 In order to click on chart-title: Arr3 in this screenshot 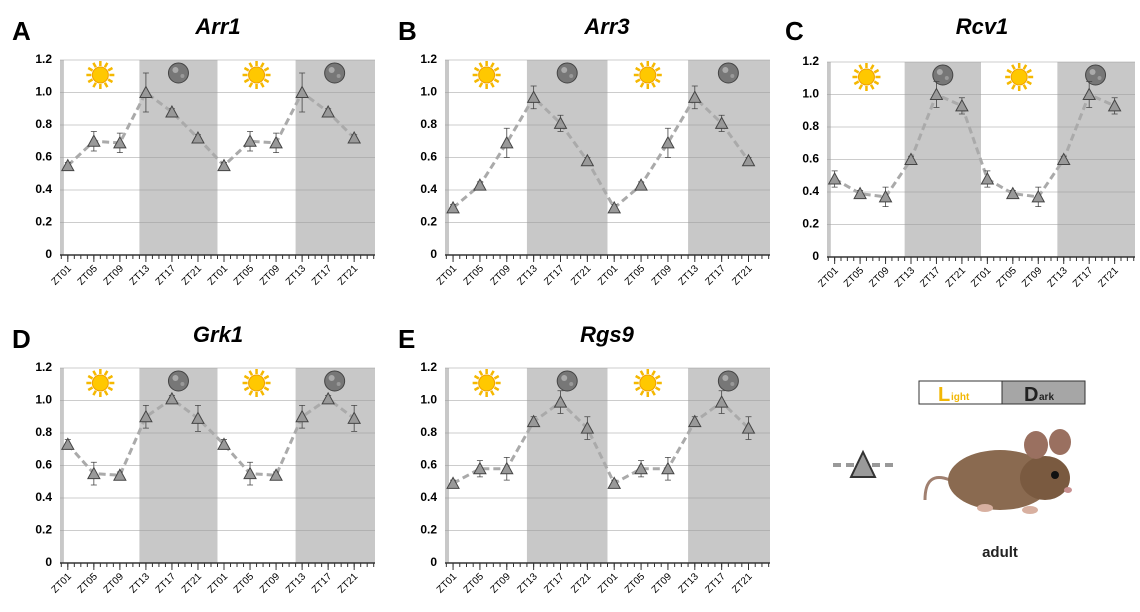, I will do `click(606, 26)`.